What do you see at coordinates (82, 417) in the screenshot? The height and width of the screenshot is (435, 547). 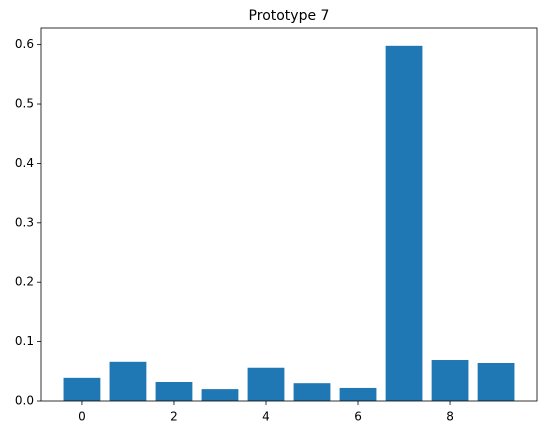 I see `x-tick-label: 0` at bounding box center [82, 417].